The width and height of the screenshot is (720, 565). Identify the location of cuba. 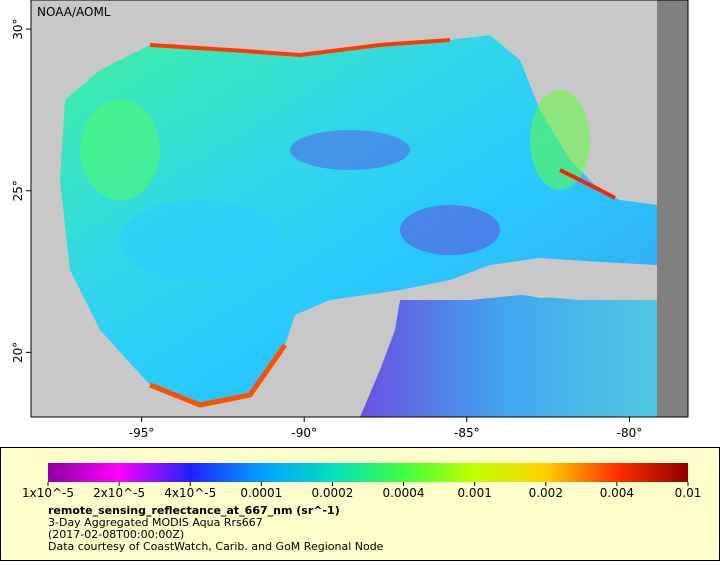
(571, 281).